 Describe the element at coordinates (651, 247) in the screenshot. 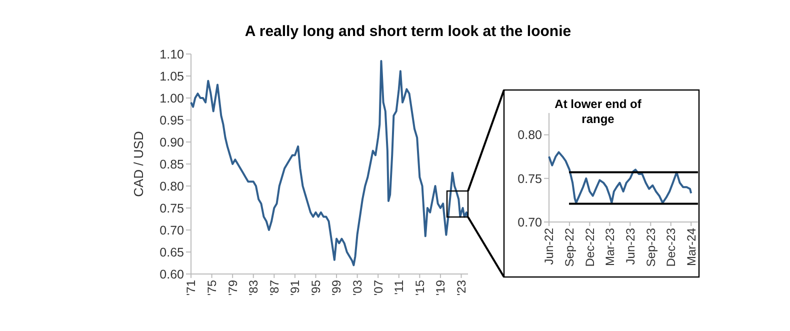

I see `x-tick-label: Sep-23` at that location.